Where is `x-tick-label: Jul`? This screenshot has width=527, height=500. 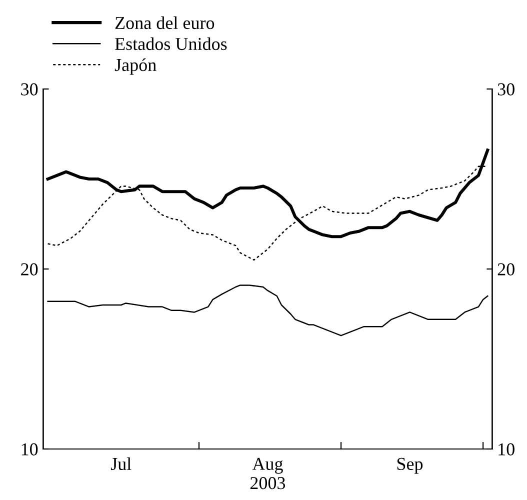 x-tick-label: Jul is located at coordinates (121, 463).